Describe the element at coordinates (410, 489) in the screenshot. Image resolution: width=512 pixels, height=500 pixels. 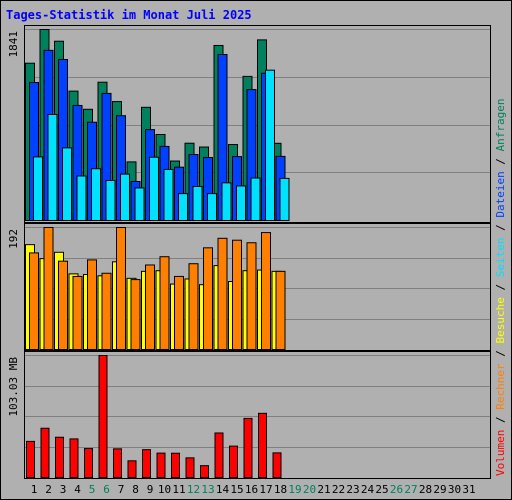
I see `x-tick-label-day-27: 27` at that location.